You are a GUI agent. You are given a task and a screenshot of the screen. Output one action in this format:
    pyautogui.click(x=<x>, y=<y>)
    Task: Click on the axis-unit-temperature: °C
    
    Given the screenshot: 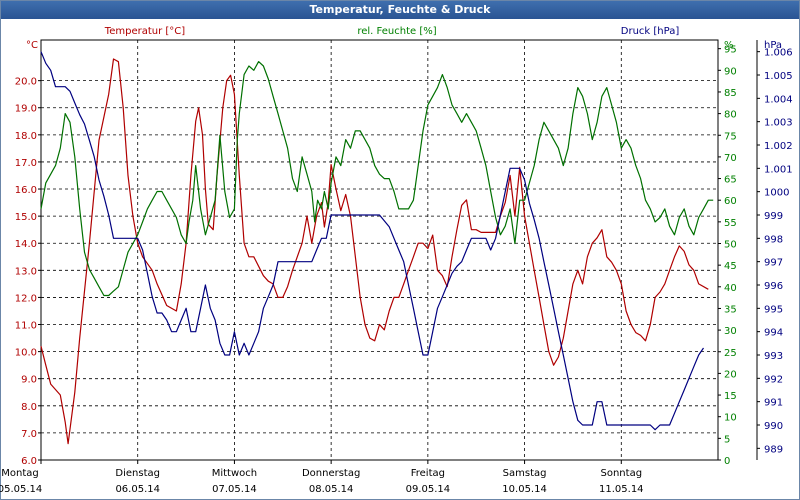 What is the action you would take?
    pyautogui.click(x=32, y=45)
    